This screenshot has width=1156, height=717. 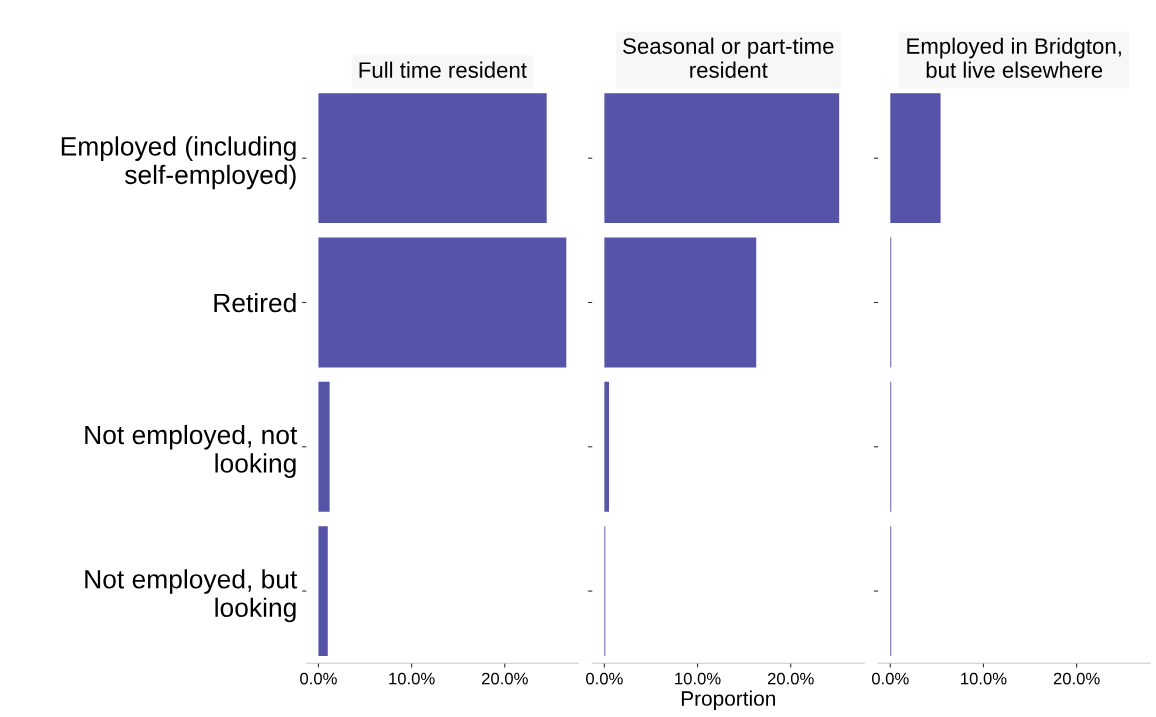 I want to click on chart-title: Seasonal or part-time resident, so click(x=728, y=57).